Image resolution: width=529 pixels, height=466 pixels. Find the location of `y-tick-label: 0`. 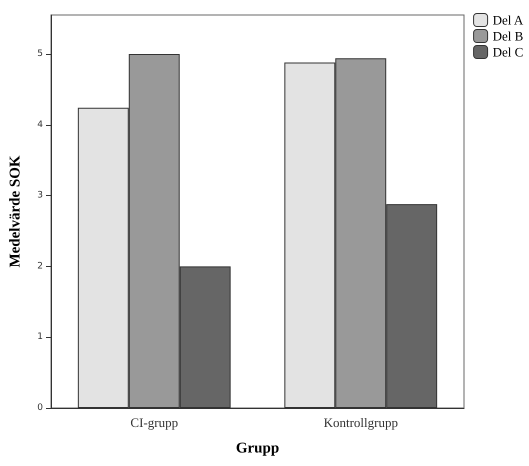

y-tick-label: 0 is located at coordinates (40, 408).